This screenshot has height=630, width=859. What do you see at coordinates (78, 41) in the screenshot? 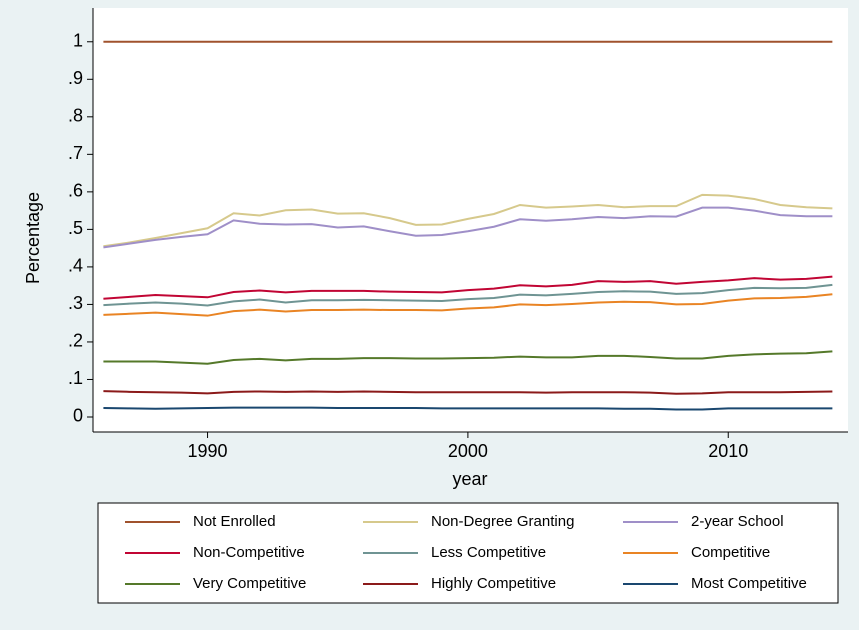
I see `y-tick-label: 1` at bounding box center [78, 41].